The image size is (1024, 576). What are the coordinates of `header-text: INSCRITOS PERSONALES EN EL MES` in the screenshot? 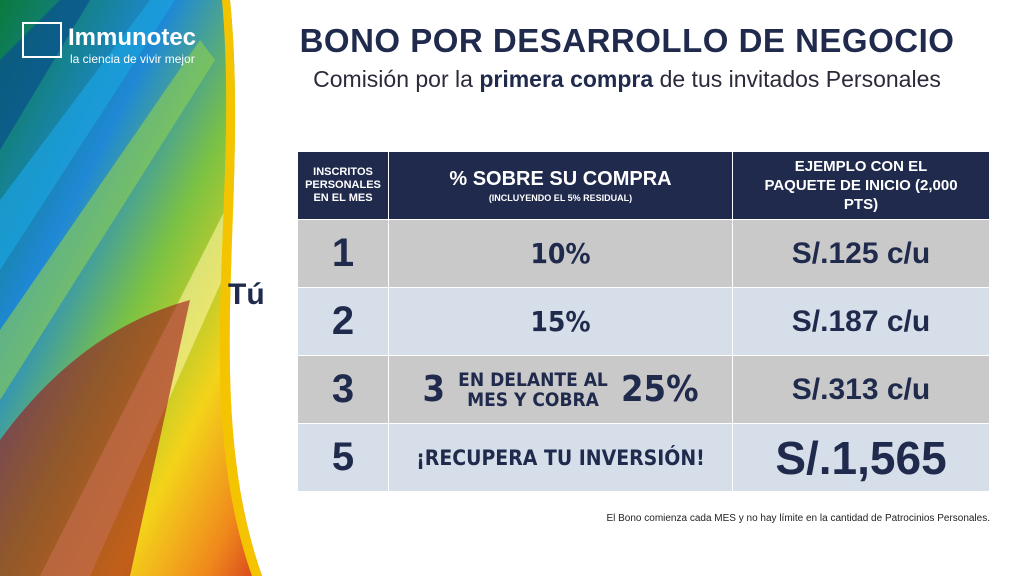 It's located at (343, 185).